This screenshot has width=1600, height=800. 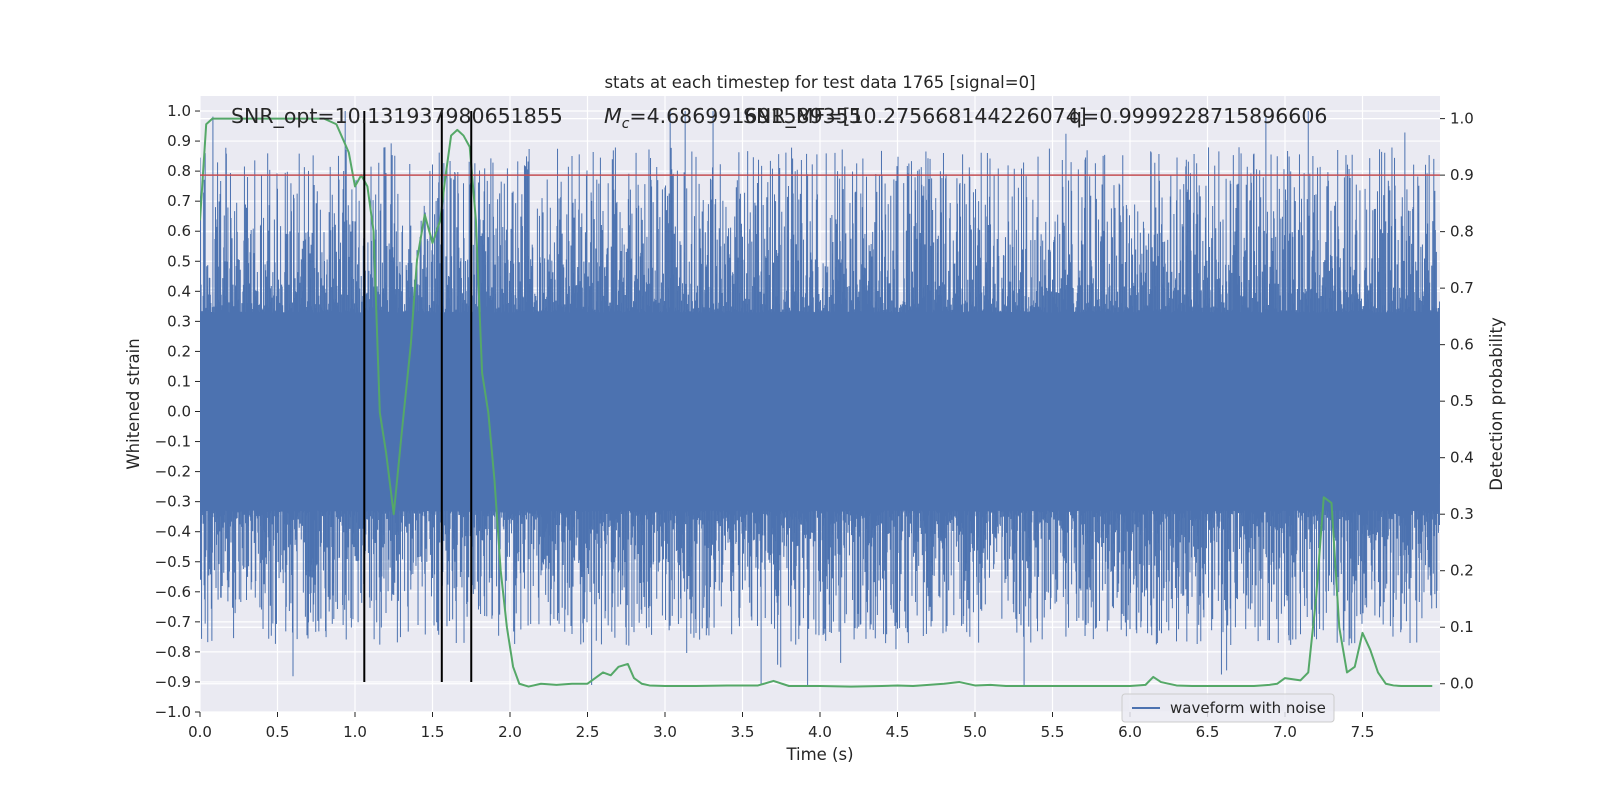 What do you see at coordinates (173, 652) in the screenshot?
I see `y-left-tick-label-2: −0.8` at bounding box center [173, 652].